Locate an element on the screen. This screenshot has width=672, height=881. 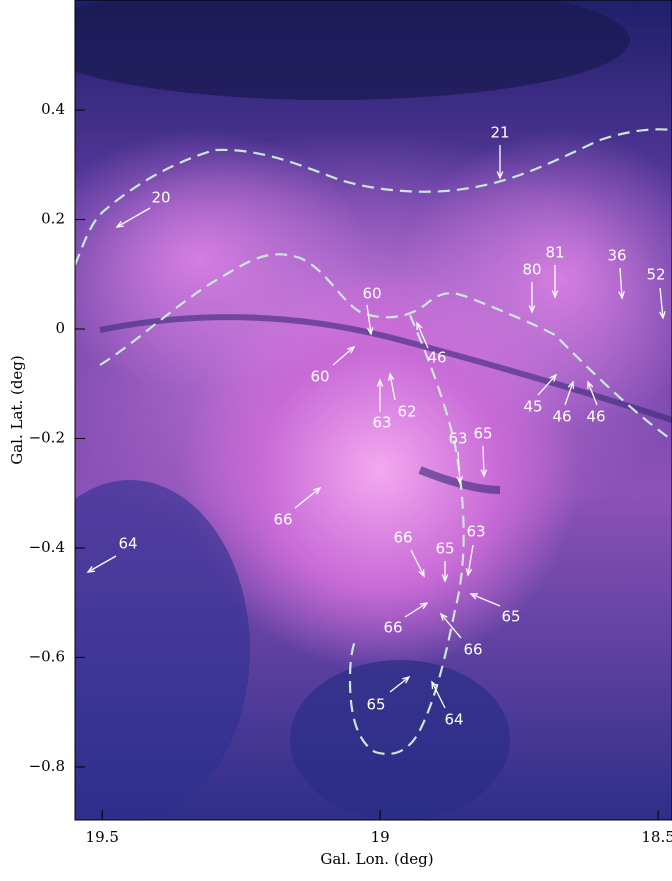
annotation-label: 36 is located at coordinates (616, 256).